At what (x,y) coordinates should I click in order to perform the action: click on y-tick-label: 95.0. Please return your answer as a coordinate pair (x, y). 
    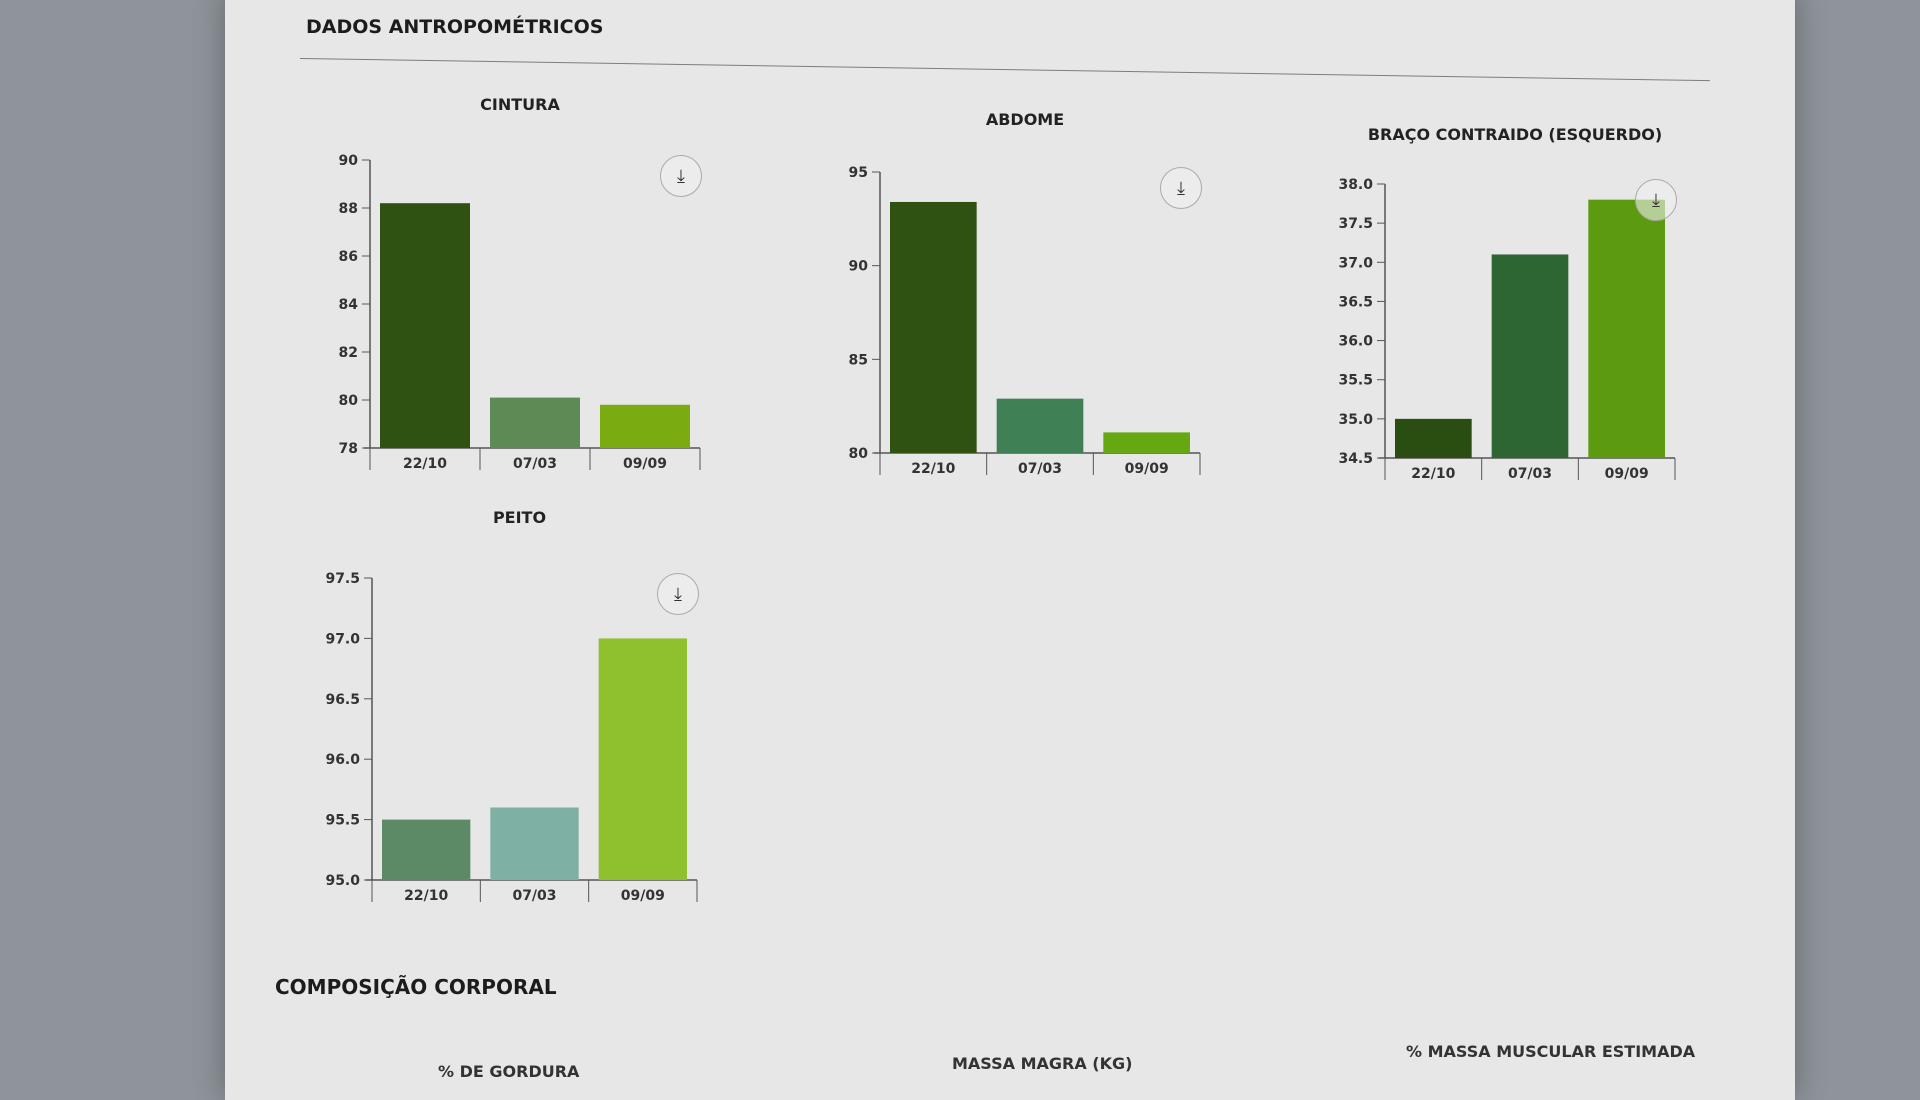
    Looking at the image, I should click on (342, 881).